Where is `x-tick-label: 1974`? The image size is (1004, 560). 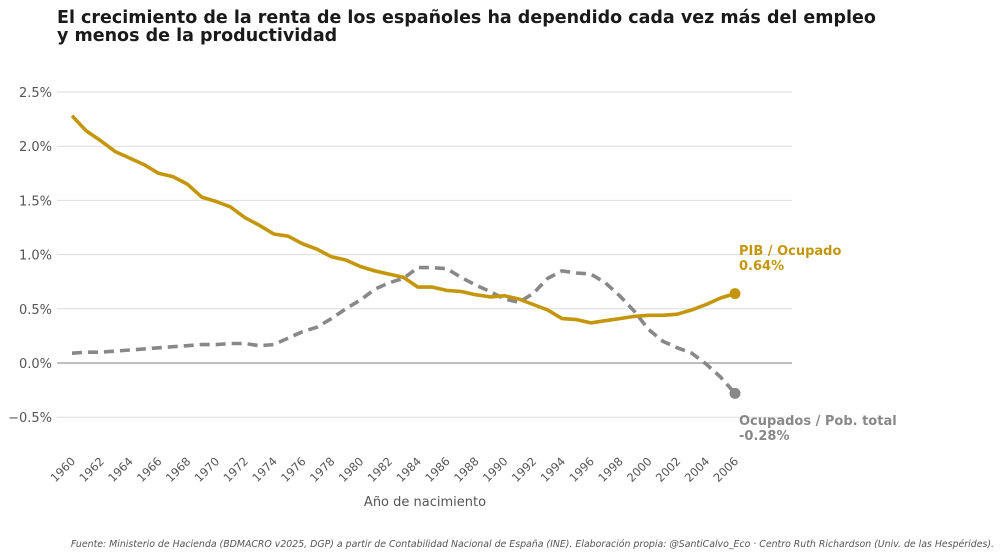 x-tick-label: 1974 is located at coordinates (264, 469).